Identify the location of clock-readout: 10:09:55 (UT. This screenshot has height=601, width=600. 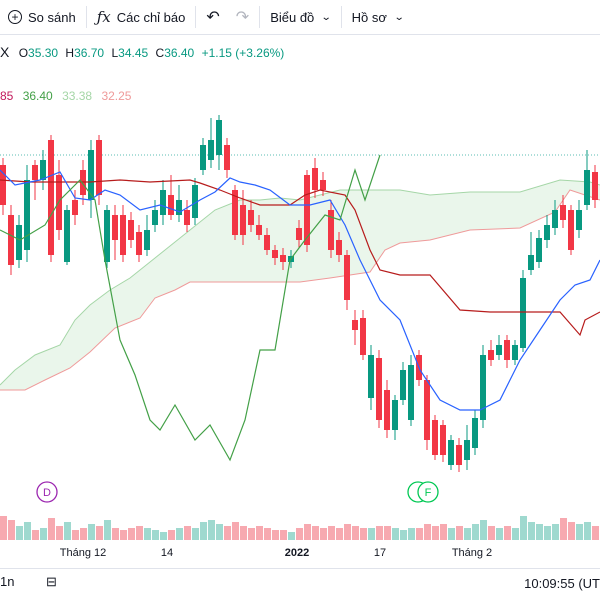
(562, 583).